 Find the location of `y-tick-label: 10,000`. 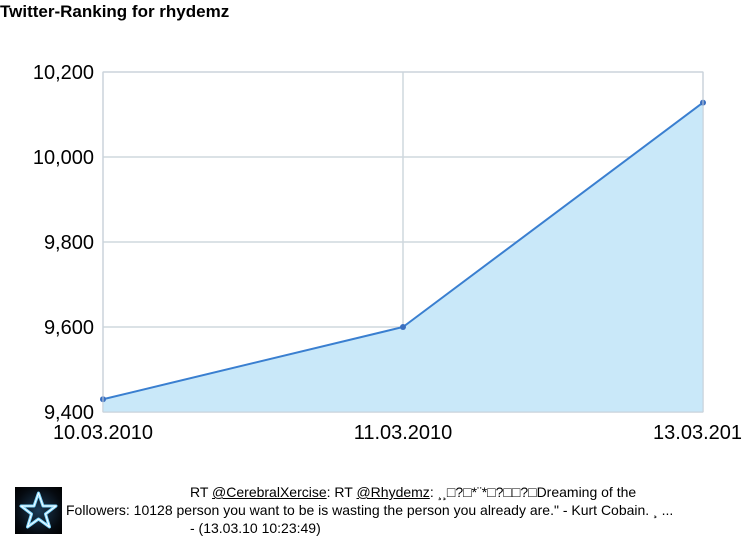

y-tick-label: 10,000 is located at coordinates (63, 158).